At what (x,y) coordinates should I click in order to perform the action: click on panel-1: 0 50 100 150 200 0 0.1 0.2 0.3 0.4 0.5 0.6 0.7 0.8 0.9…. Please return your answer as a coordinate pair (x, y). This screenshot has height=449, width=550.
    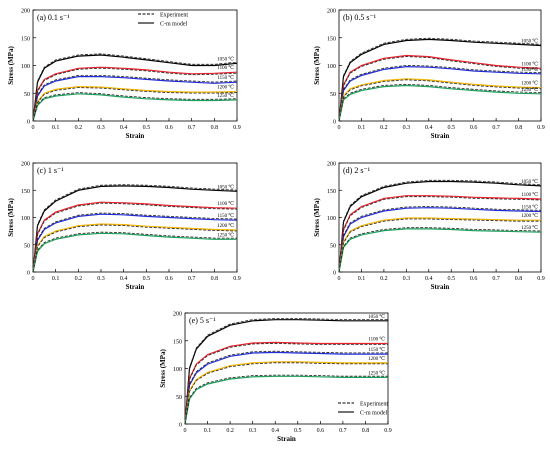
    Looking at the image, I should click on (124, 75).